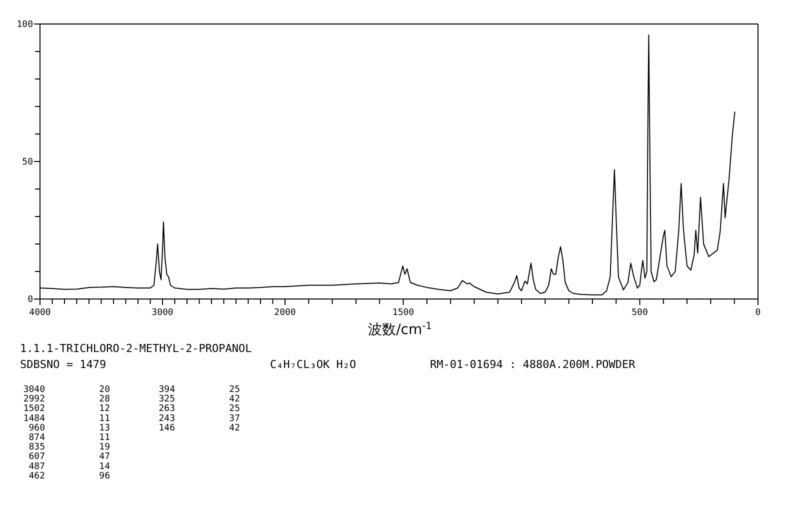 This screenshot has height=510, width=794. Describe the element at coordinates (758, 313) in the screenshot. I see `x-tick-label: 0` at that location.